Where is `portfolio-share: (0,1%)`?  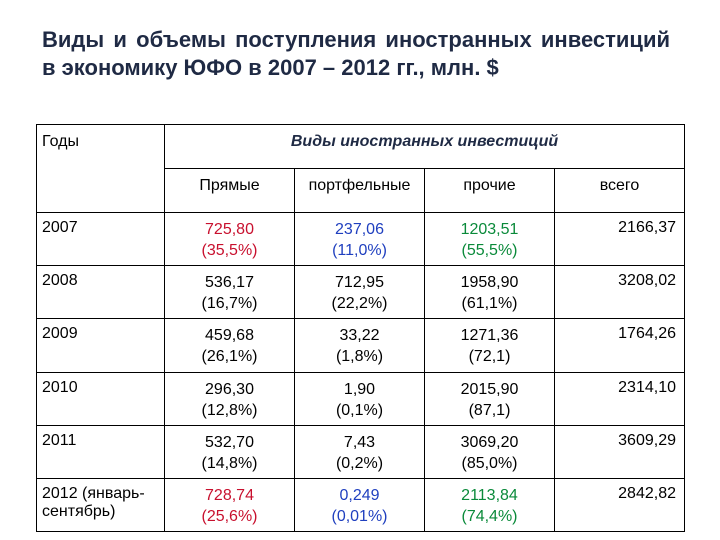
portfolio-share: (0,1%) is located at coordinates (359, 410).